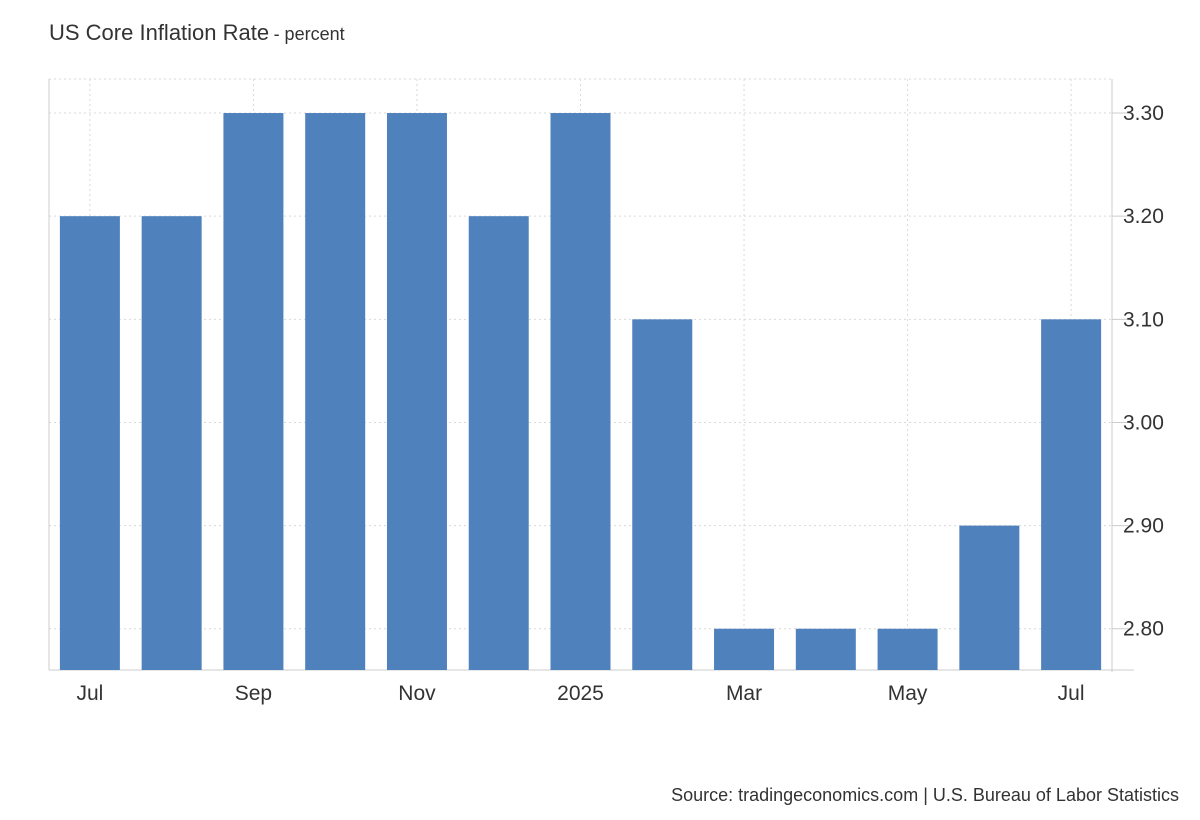 The image size is (1200, 820). Describe the element at coordinates (417, 693) in the screenshot. I see `x-tick-label-2: Nov` at that location.